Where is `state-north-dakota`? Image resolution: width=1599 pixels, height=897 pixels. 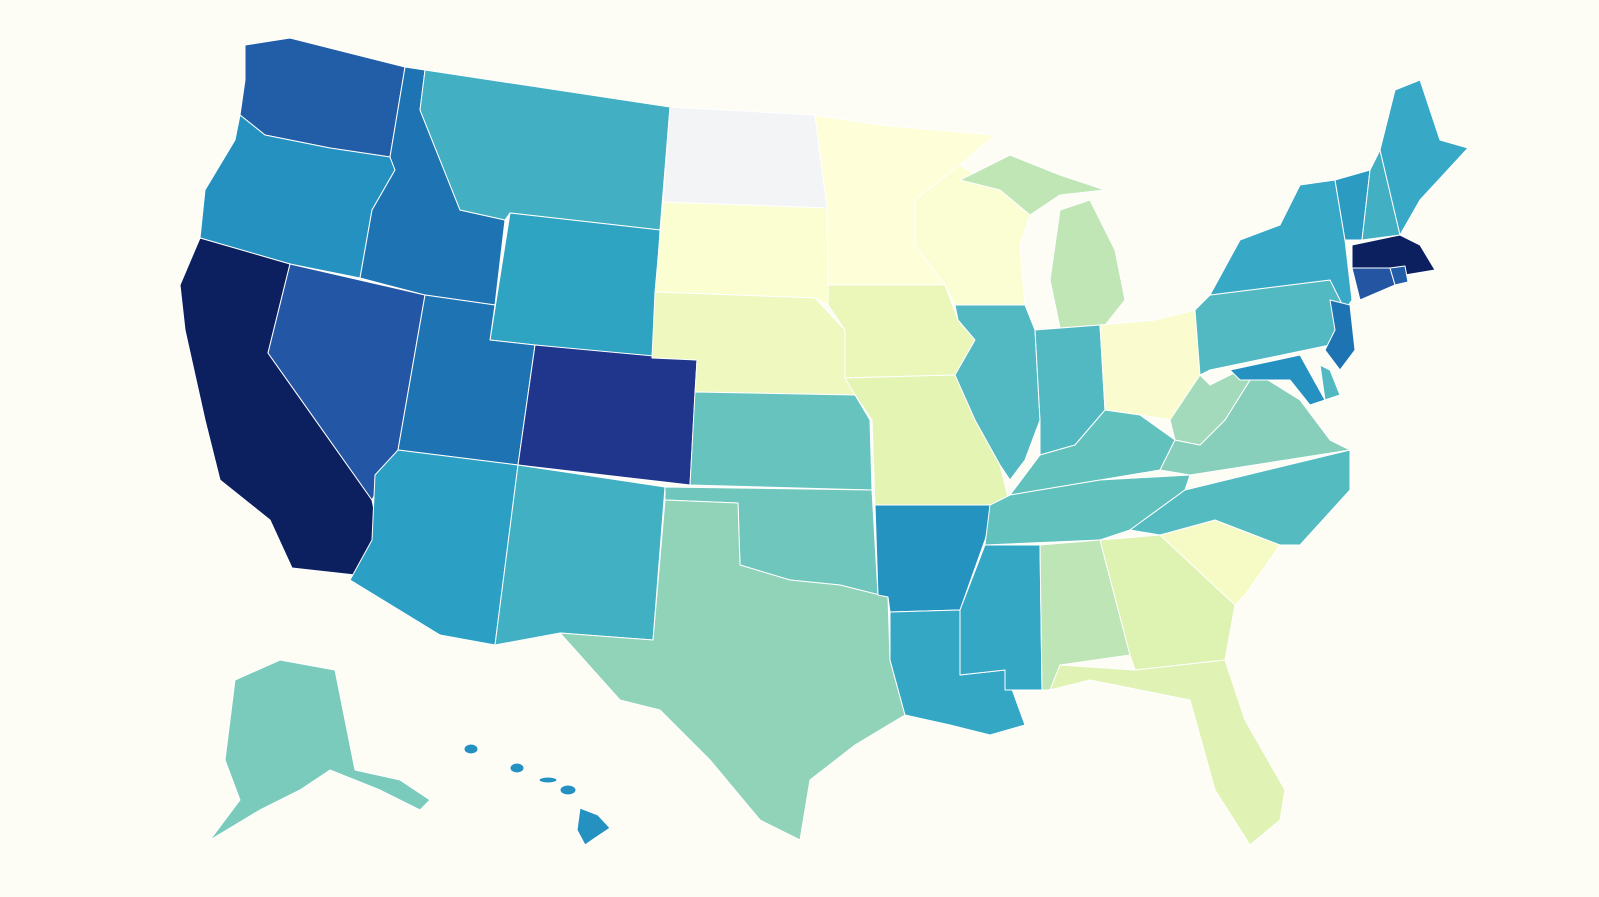
state-north-dakota is located at coordinates (745, 157).